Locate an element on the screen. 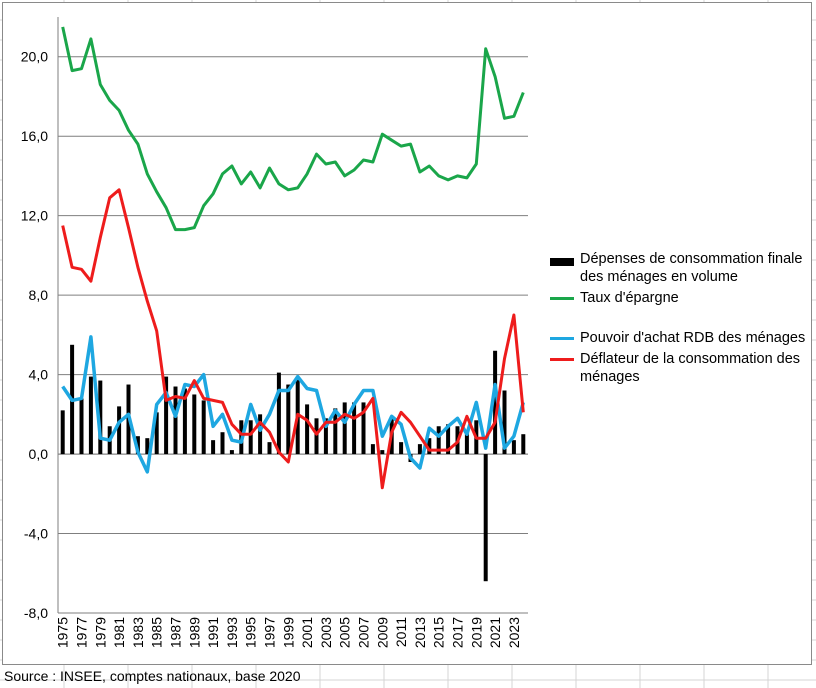 The width and height of the screenshot is (816, 688). bar-2011 is located at coordinates (401, 448).